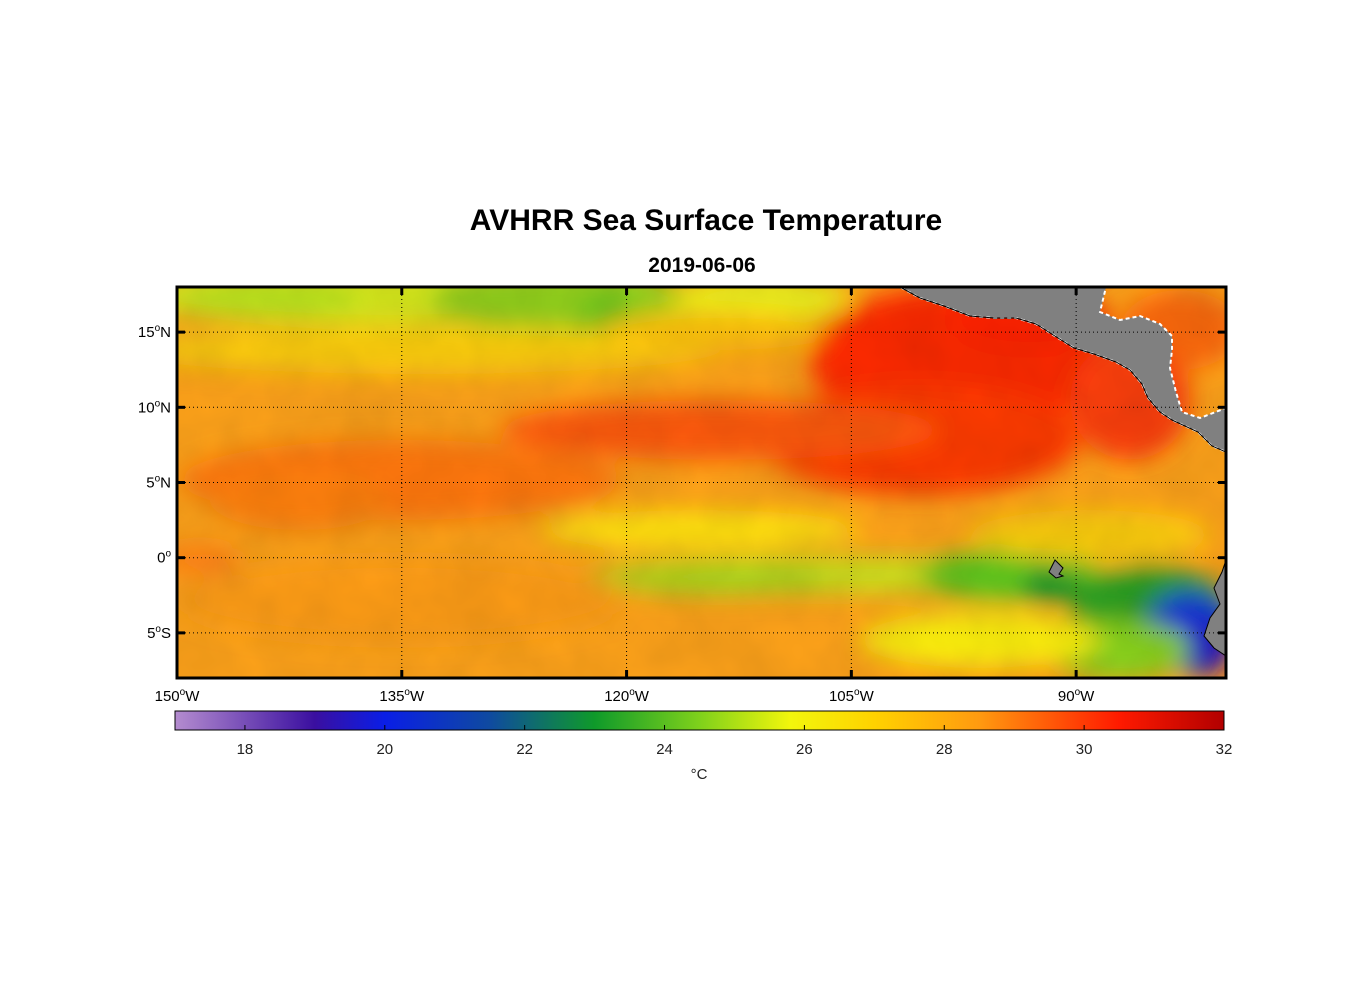 The width and height of the screenshot is (1356, 1000). Describe the element at coordinates (245, 749) in the screenshot. I see `colorbar-tick-label: 18` at that location.